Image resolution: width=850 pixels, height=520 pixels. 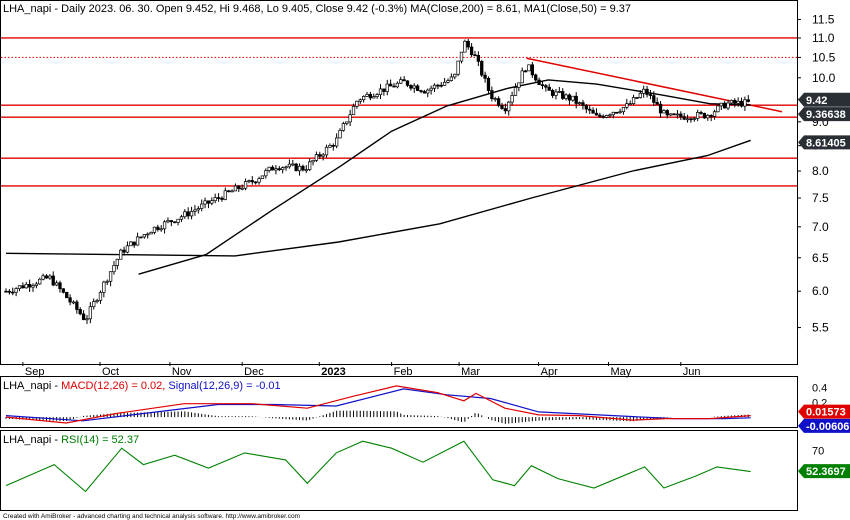 What do you see at coordinates (100, 440) in the screenshot?
I see `rsi-header-rsi: RSI(14) = 52.37` at bounding box center [100, 440].